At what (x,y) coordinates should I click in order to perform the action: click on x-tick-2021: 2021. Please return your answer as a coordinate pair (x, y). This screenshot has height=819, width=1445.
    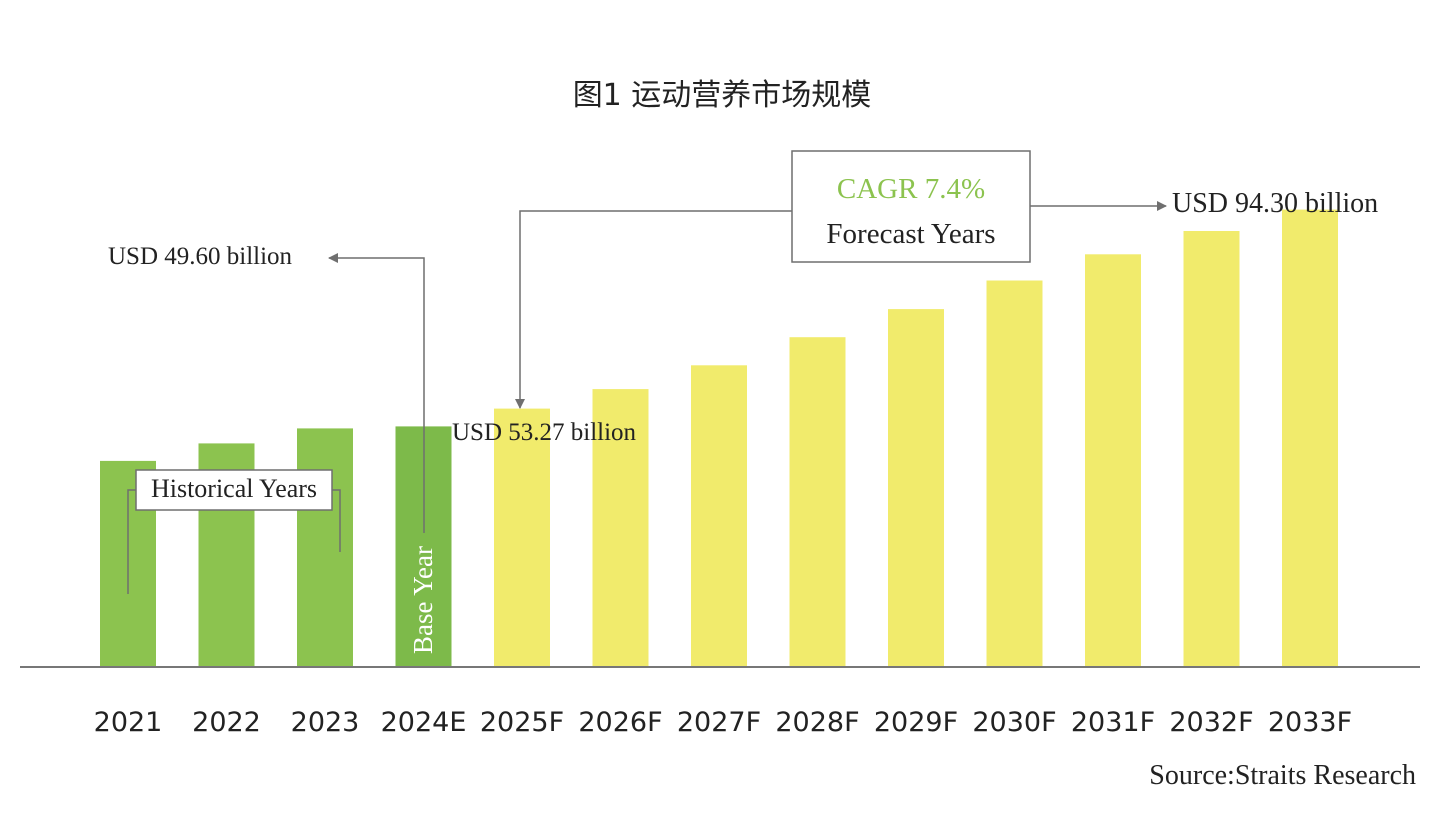
    Looking at the image, I should click on (128, 722).